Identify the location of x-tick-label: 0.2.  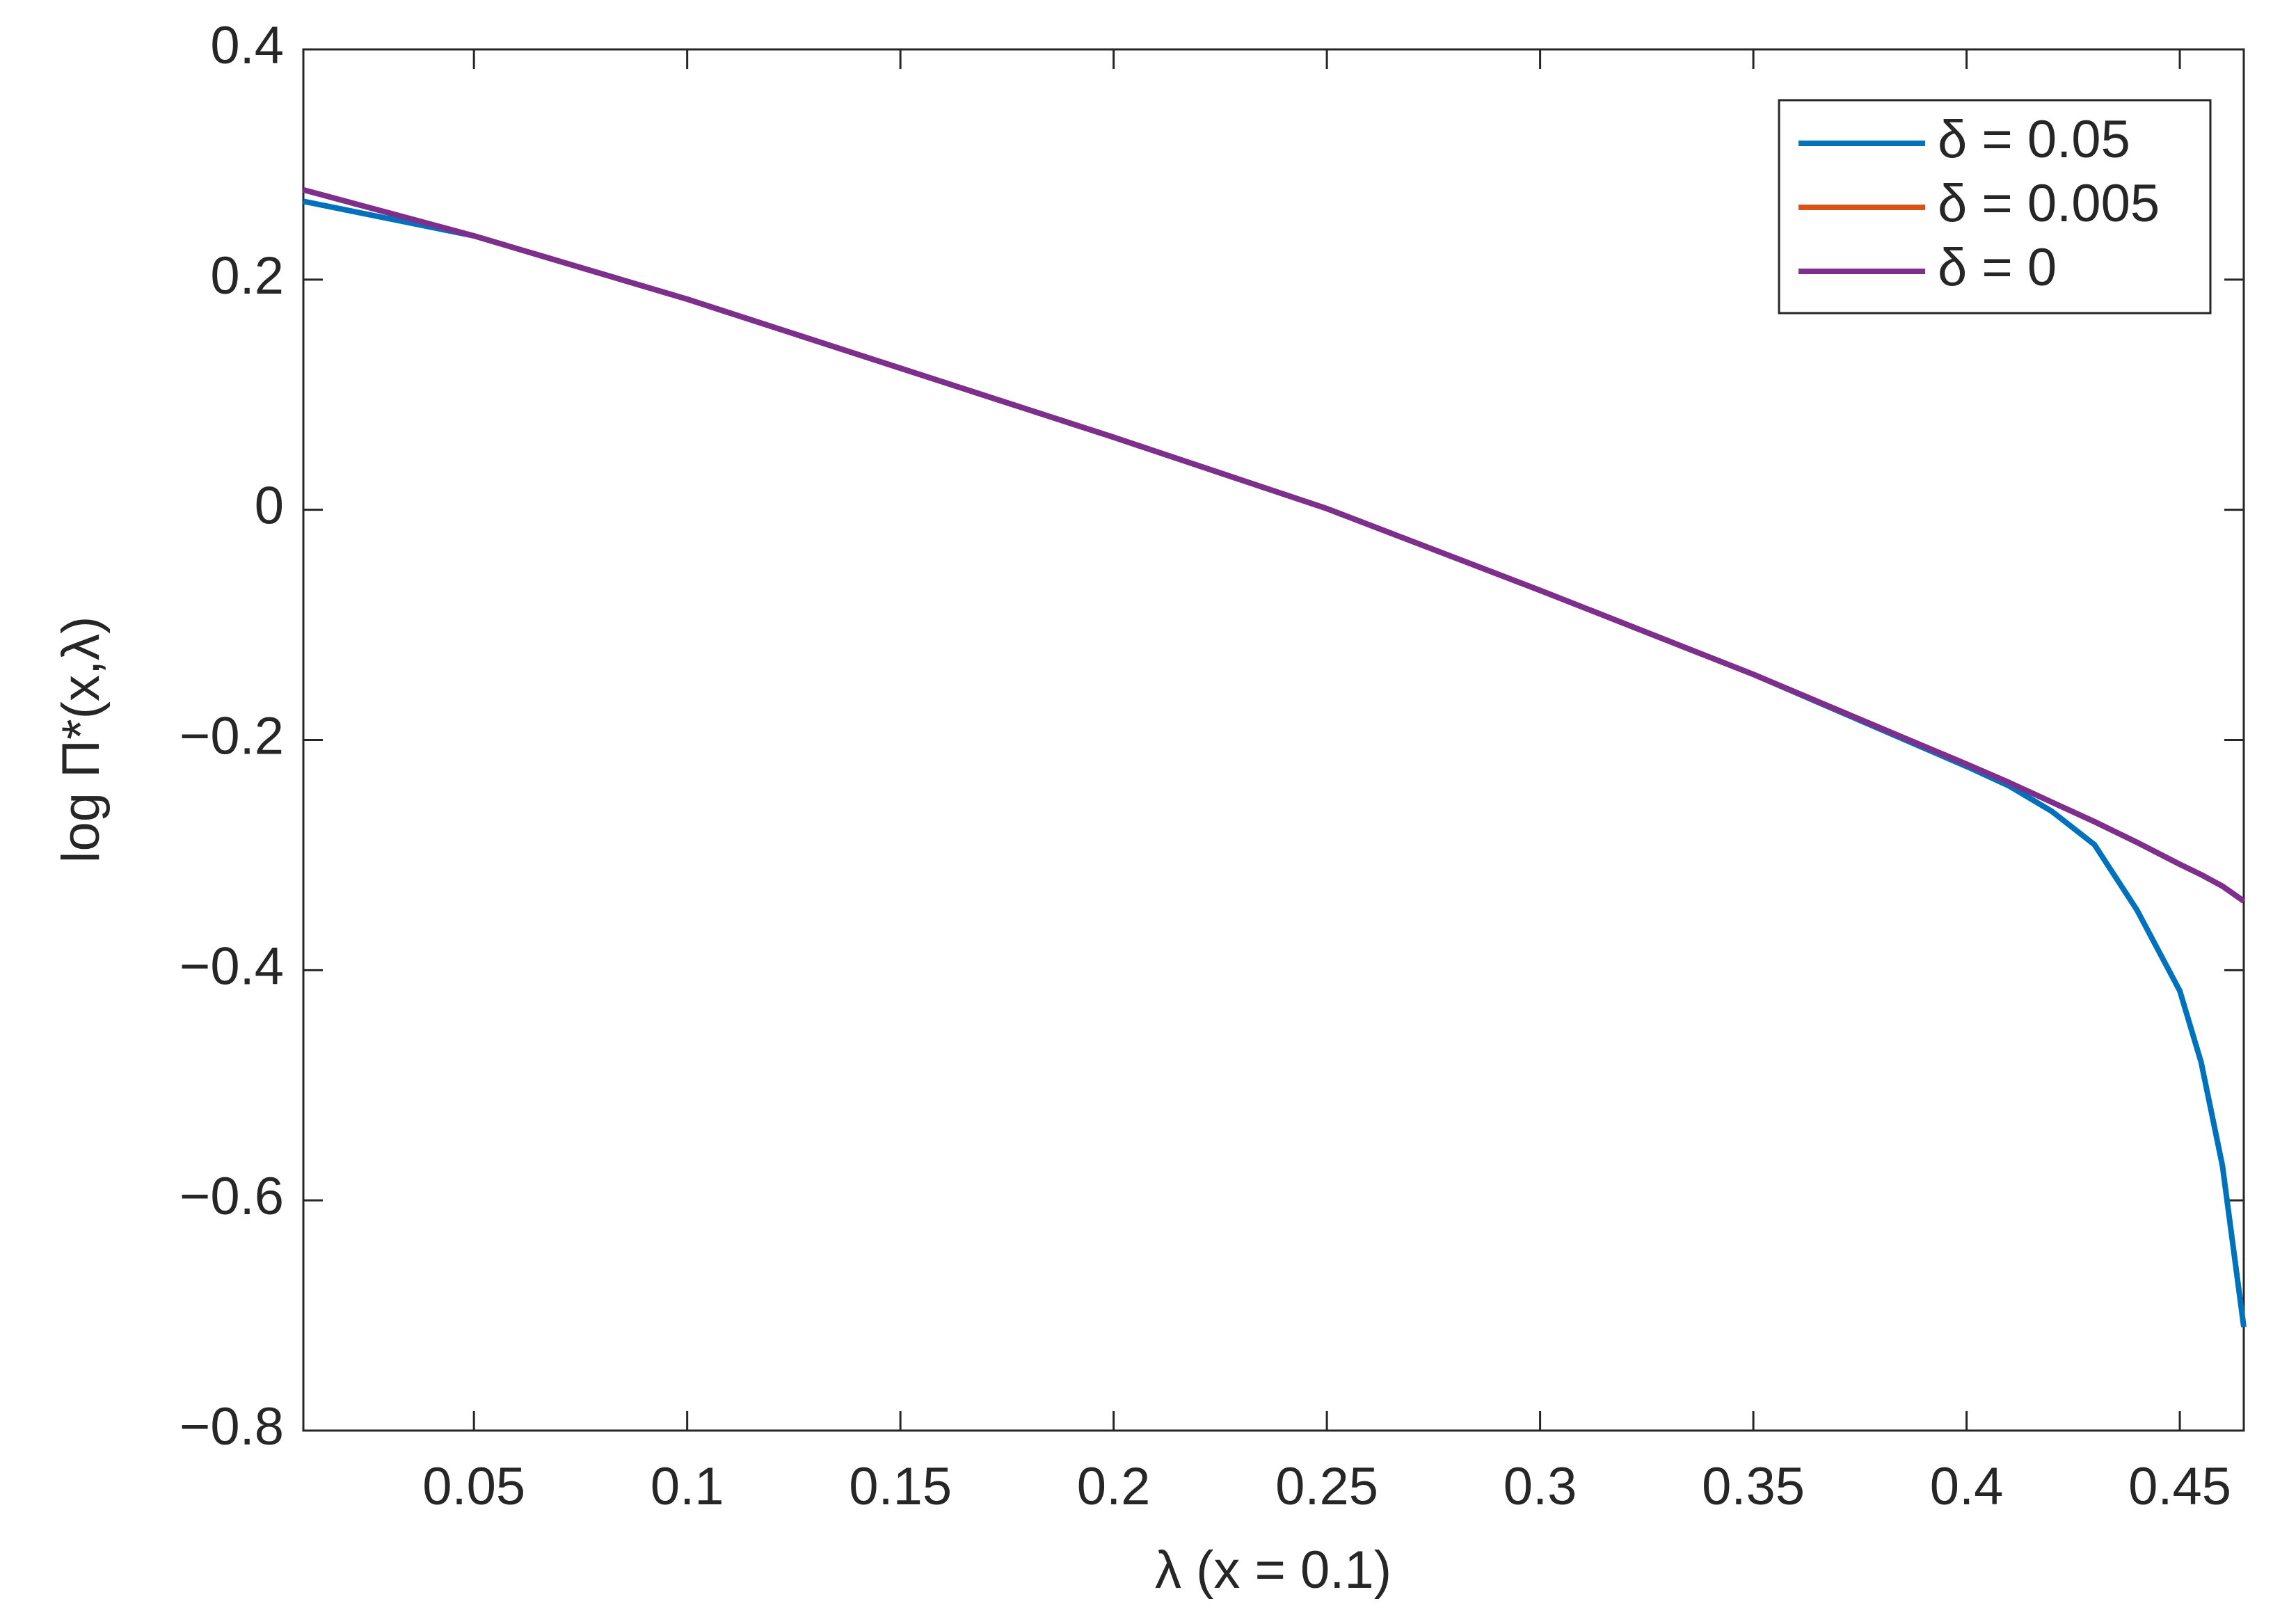
(1114, 1486).